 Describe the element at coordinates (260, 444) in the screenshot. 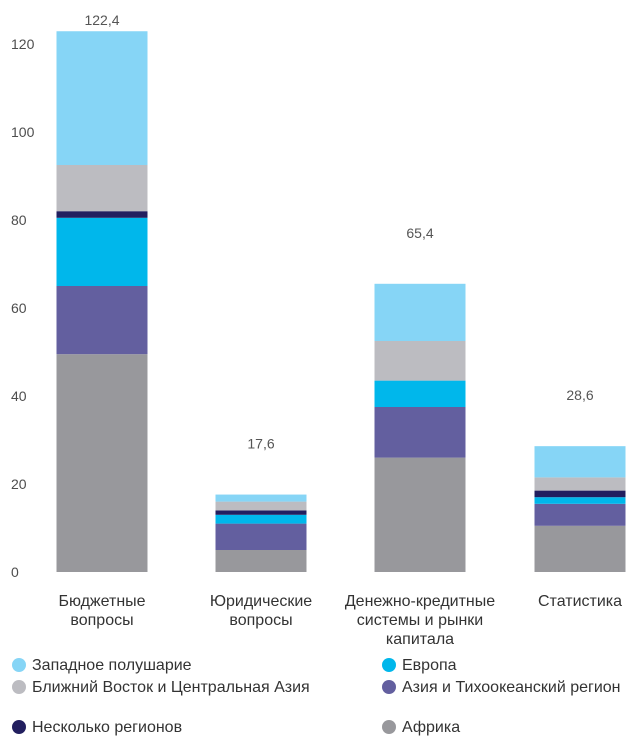

I see `bar-total-label: 17,6` at that location.